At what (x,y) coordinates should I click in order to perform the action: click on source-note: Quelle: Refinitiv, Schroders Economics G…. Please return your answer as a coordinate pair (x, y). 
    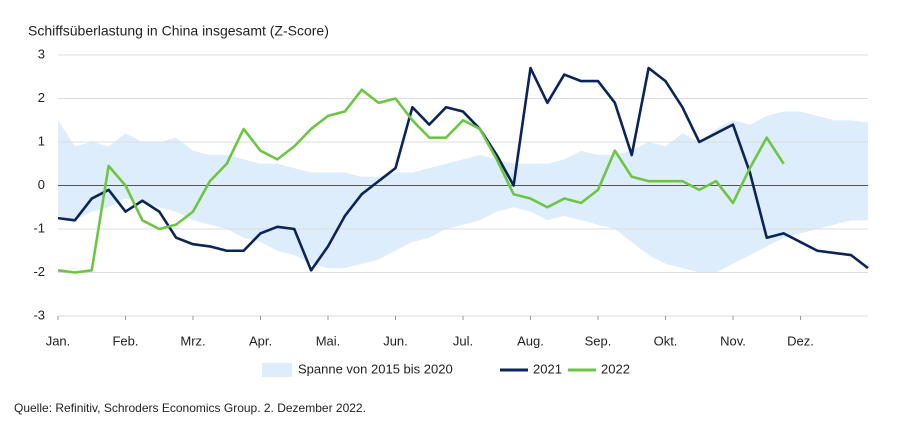
    Looking at the image, I should click on (190, 408).